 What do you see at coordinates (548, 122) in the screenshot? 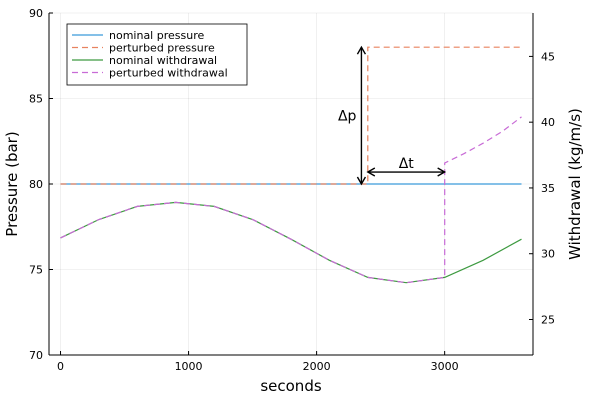
I see `y-right-tick-label: 40` at bounding box center [548, 122].